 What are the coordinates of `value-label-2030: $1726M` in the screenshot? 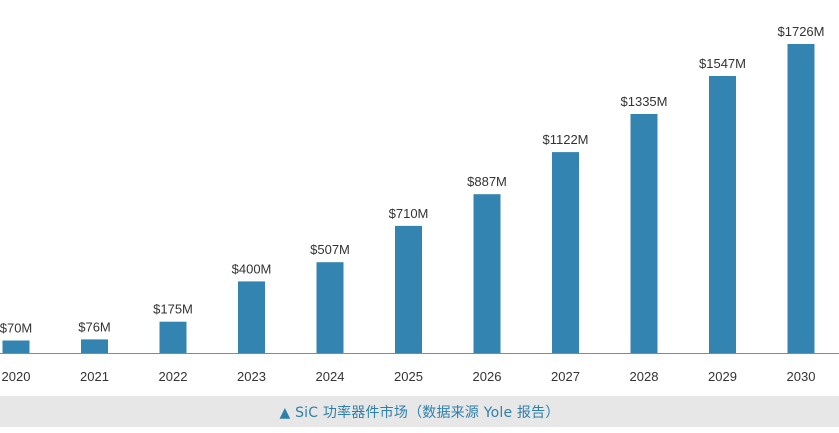 It's located at (801, 31).